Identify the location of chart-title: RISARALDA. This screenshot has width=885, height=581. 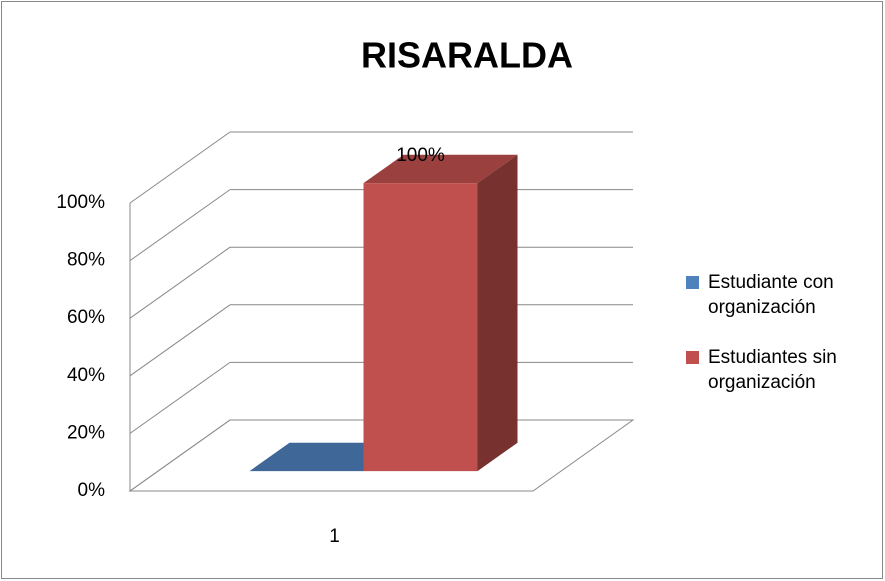
(467, 55).